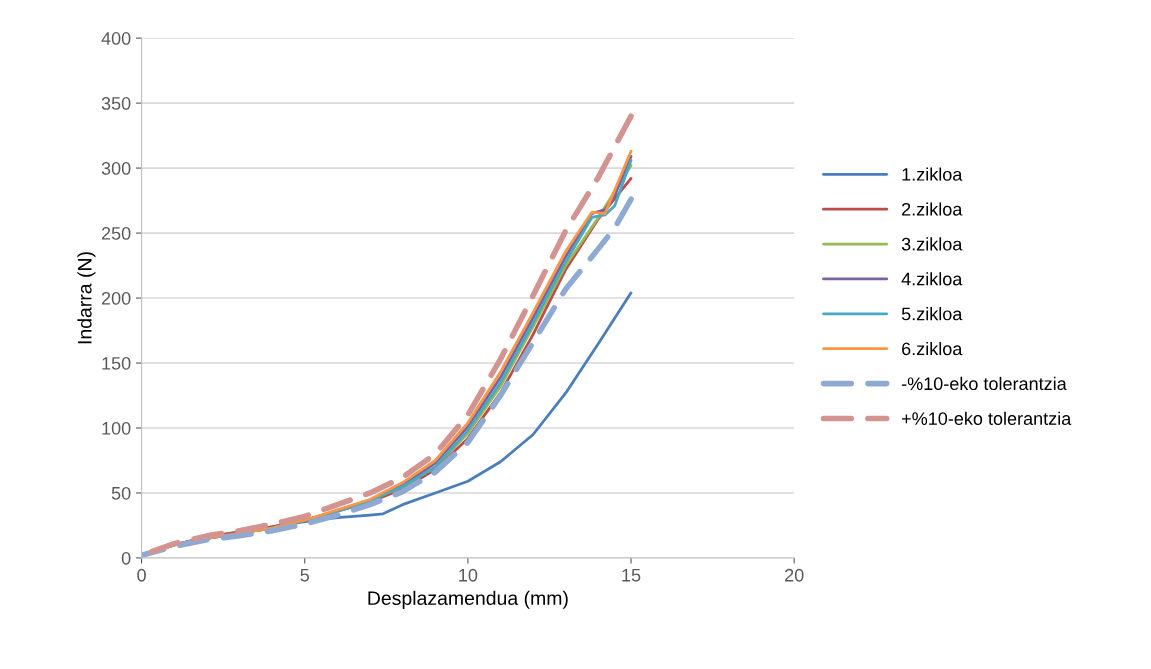 This screenshot has height=669, width=1151. Describe the element at coordinates (116, 428) in the screenshot. I see `y-tick-label: 100` at that location.